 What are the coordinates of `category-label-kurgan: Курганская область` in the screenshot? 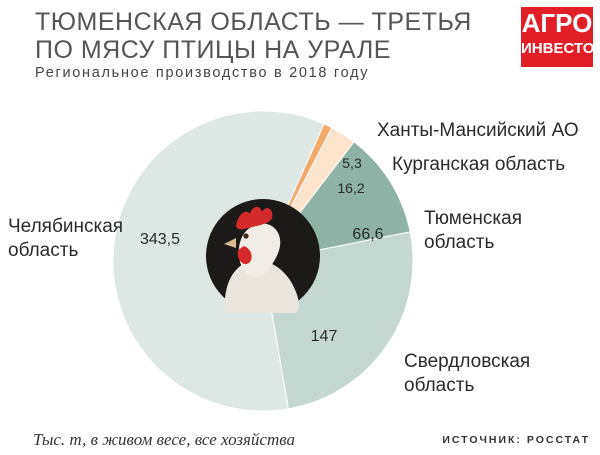 It's located at (478, 164).